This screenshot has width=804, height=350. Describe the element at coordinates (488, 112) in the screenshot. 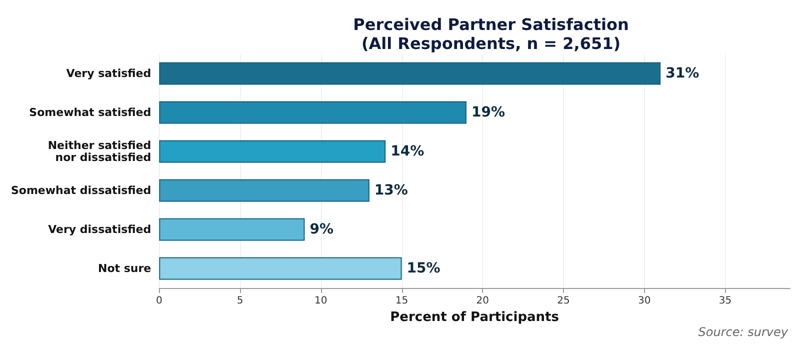

I see `data-label: 19%` at that location.